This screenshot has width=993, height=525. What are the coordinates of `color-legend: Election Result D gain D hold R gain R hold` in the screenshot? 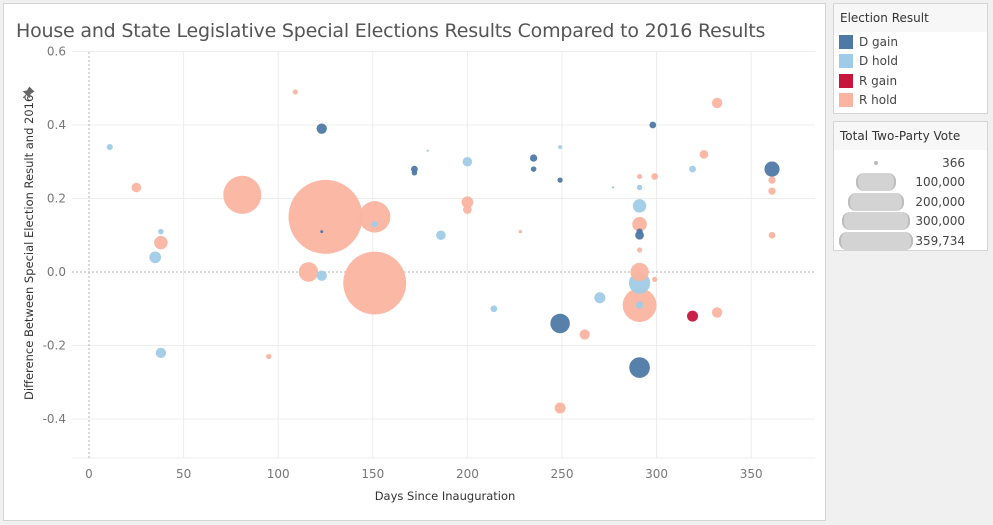 It's located at (910, 58).